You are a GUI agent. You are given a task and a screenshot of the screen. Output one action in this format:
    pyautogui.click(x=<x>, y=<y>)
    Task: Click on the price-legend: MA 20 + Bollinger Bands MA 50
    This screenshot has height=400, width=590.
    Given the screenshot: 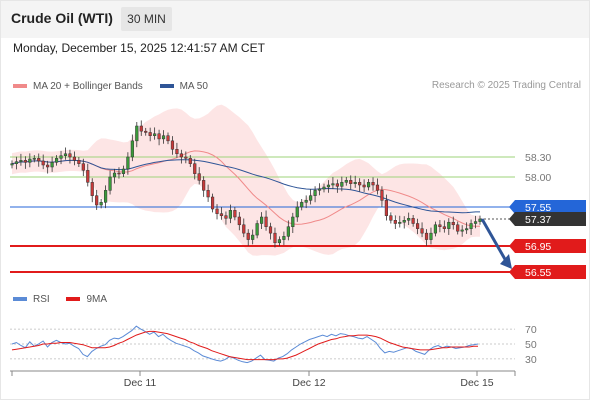 What is the action you would take?
    pyautogui.click(x=117, y=86)
    